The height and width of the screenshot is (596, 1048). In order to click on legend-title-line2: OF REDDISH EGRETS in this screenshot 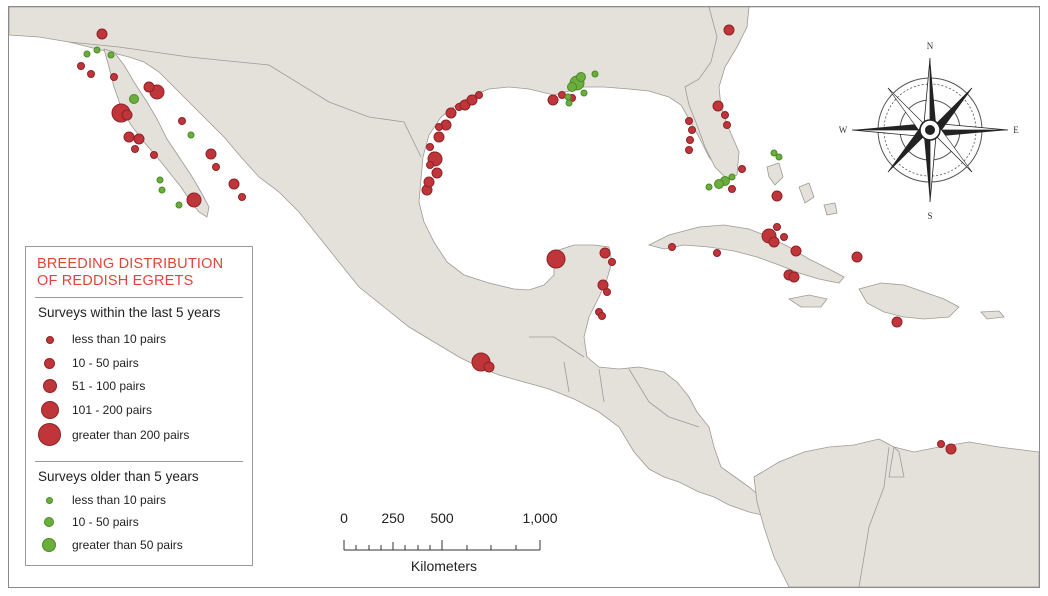, I will do `click(115, 281)`.